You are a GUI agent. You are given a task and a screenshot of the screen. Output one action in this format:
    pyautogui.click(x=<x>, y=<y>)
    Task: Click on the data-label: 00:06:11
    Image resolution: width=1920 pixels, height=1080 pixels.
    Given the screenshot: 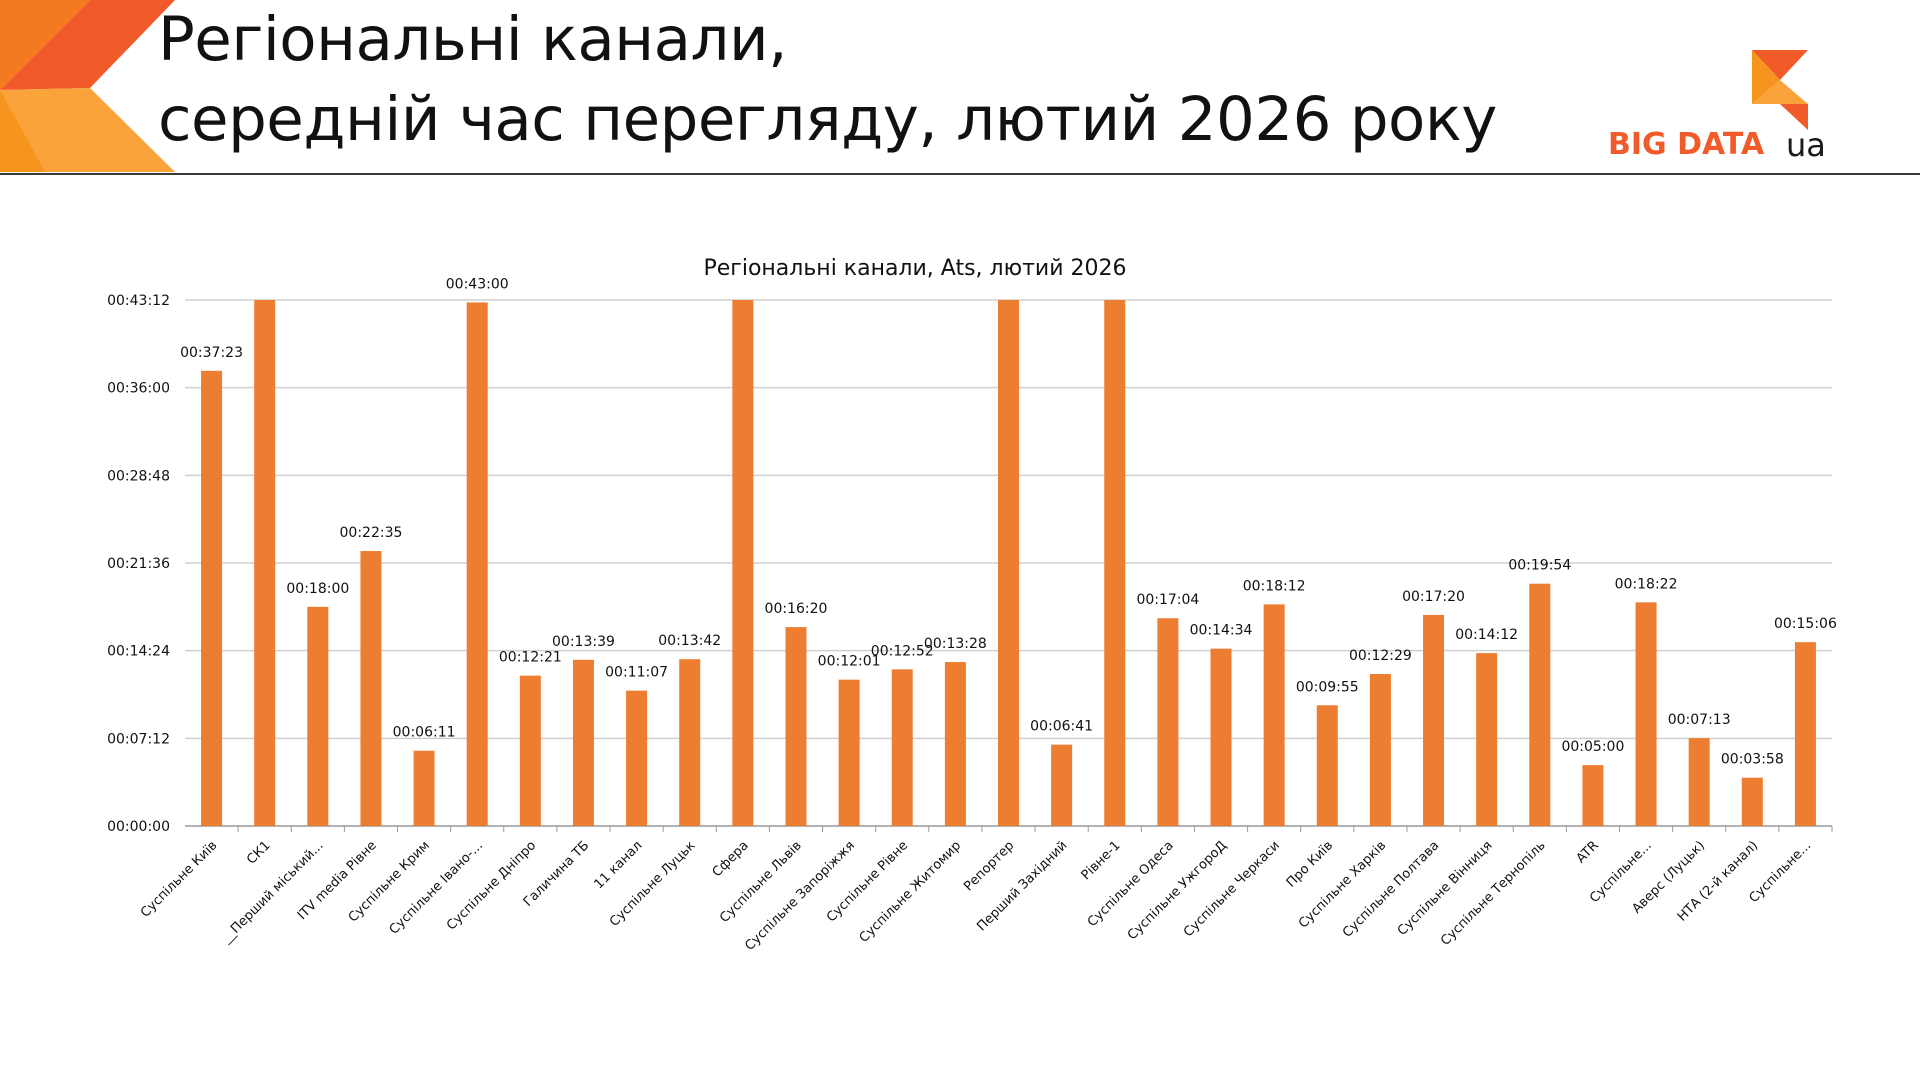 What is the action you would take?
    pyautogui.click(x=424, y=733)
    